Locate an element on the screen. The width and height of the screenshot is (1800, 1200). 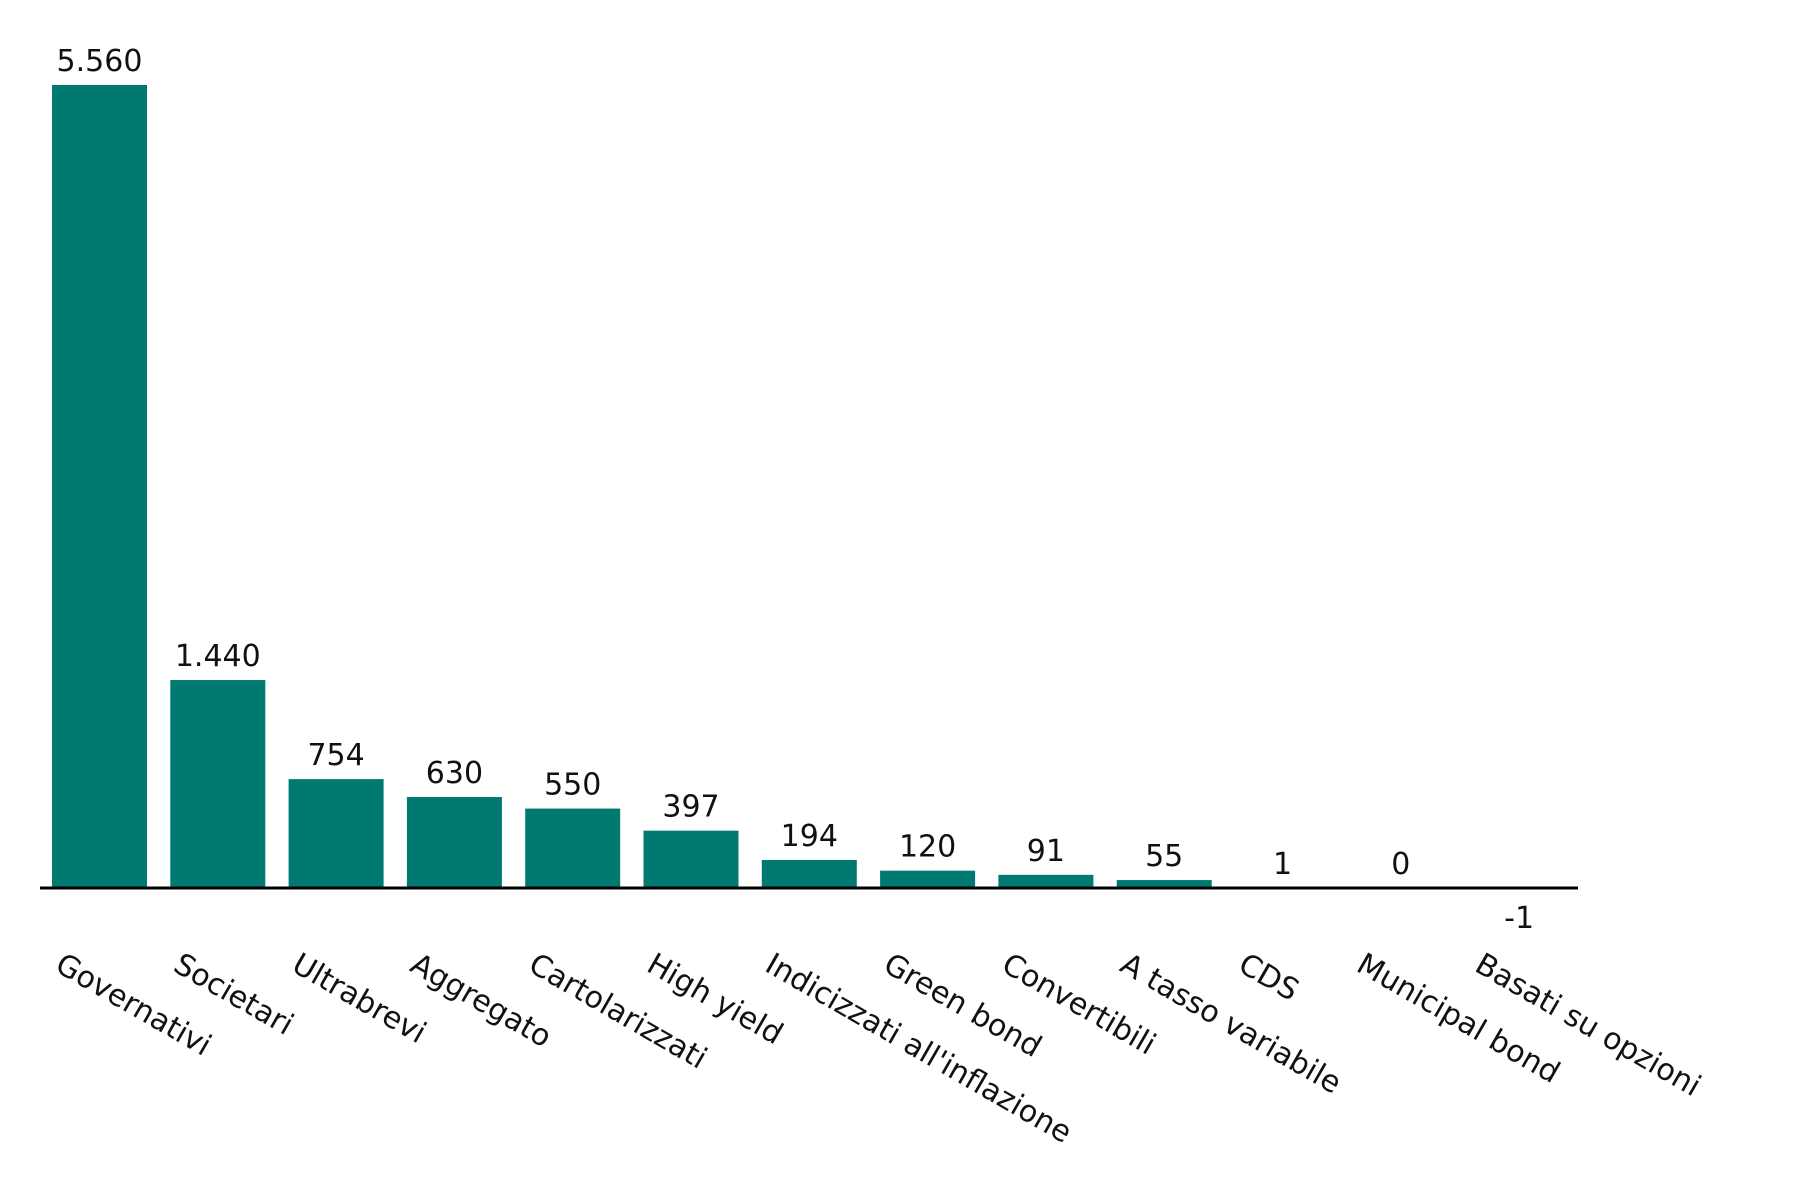
value-label: 754 is located at coordinates (335, 755).